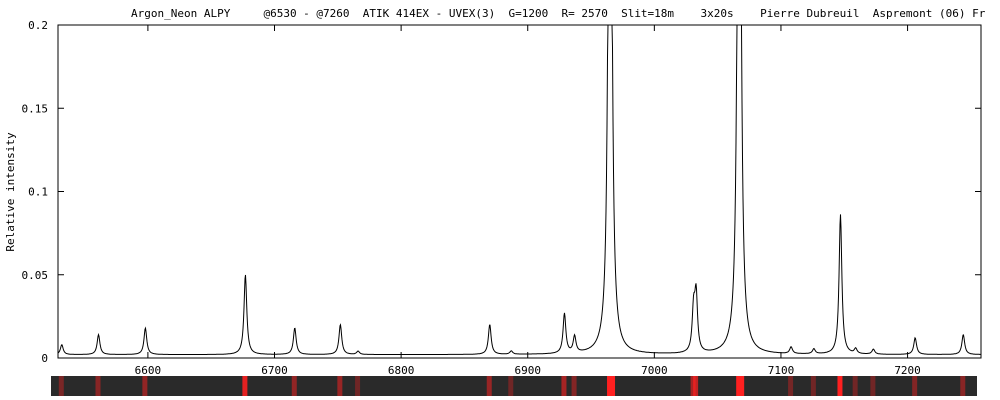 This screenshot has width=1000, height=400. What do you see at coordinates (781, 370) in the screenshot?
I see `x-tick-label: 7100` at bounding box center [781, 370].